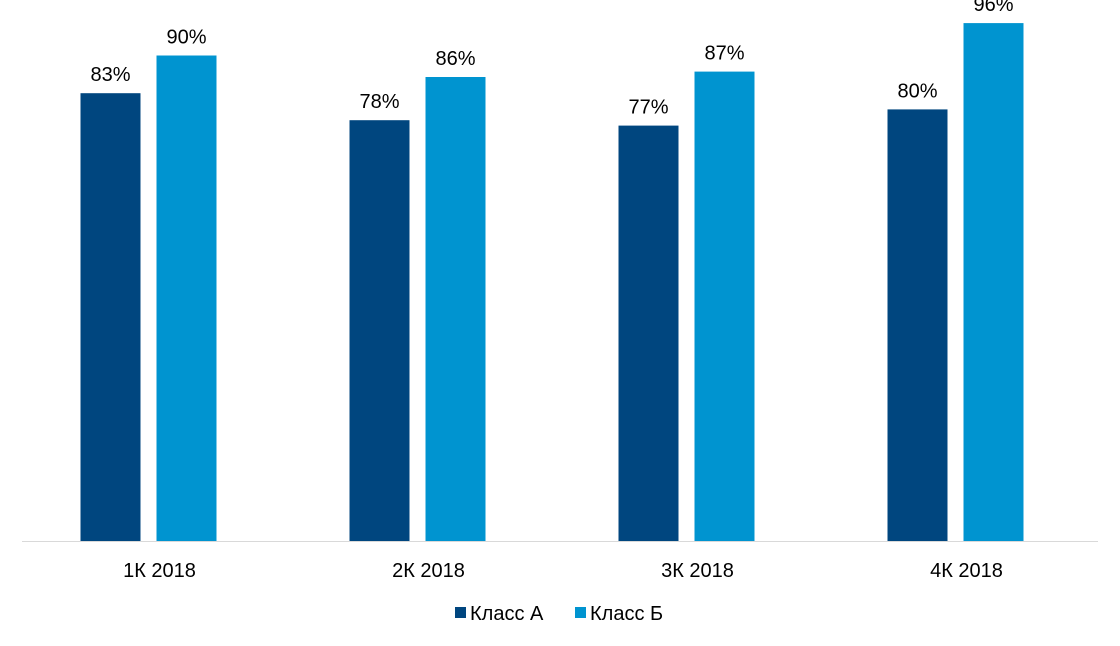 The height and width of the screenshot is (646, 1120). Describe the element at coordinates (559, 614) in the screenshot. I see `legend: Класс А Класс Б` at that location.